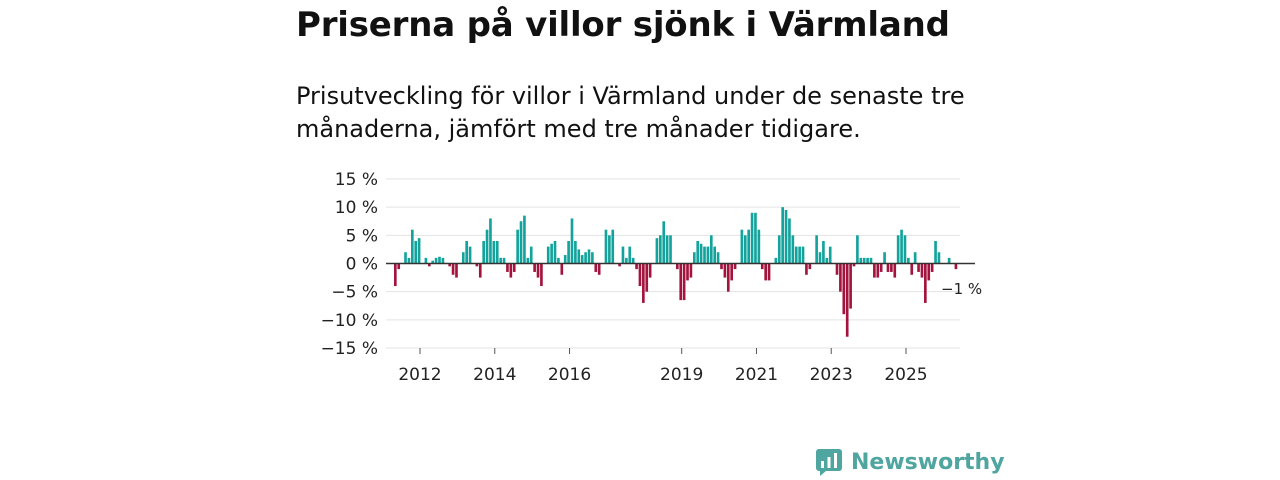 This screenshot has height=480, width=1280. I want to click on newsworthy-logo-icon, so click(829, 462).